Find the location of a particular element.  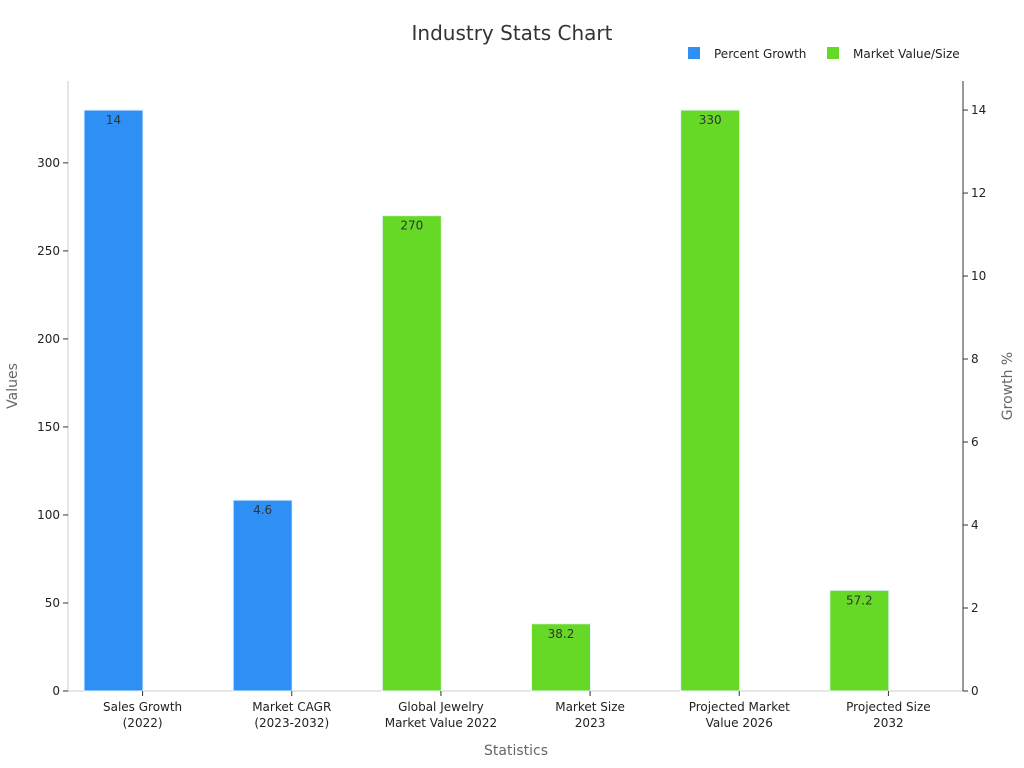

y2-tick-label: 0 is located at coordinates (975, 691).